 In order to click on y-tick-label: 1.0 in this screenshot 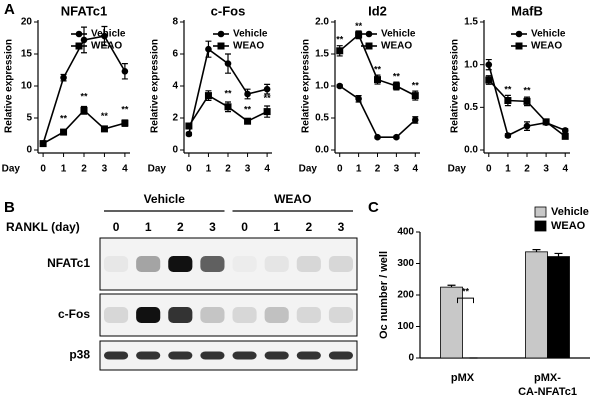, I will do `click(322, 86)`.